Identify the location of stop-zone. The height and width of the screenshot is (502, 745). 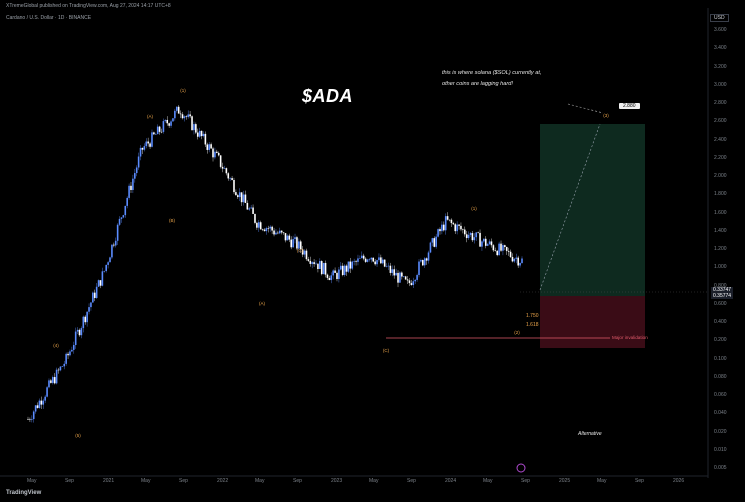
(592, 322).